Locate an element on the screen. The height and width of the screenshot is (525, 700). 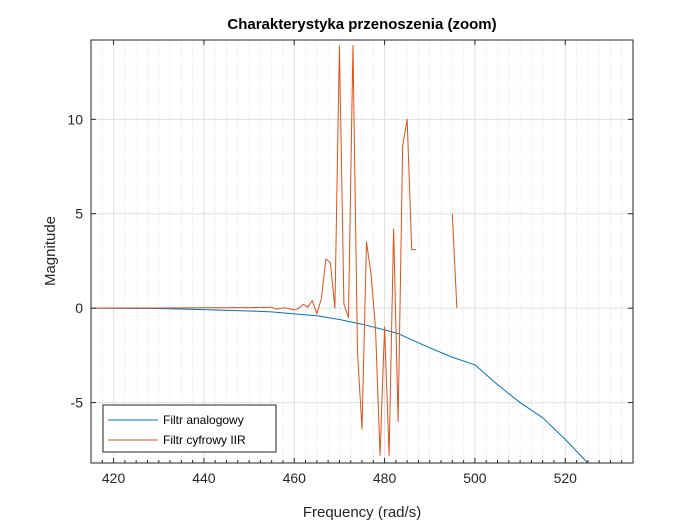
x-tick-label-0: 420 is located at coordinates (114, 478).